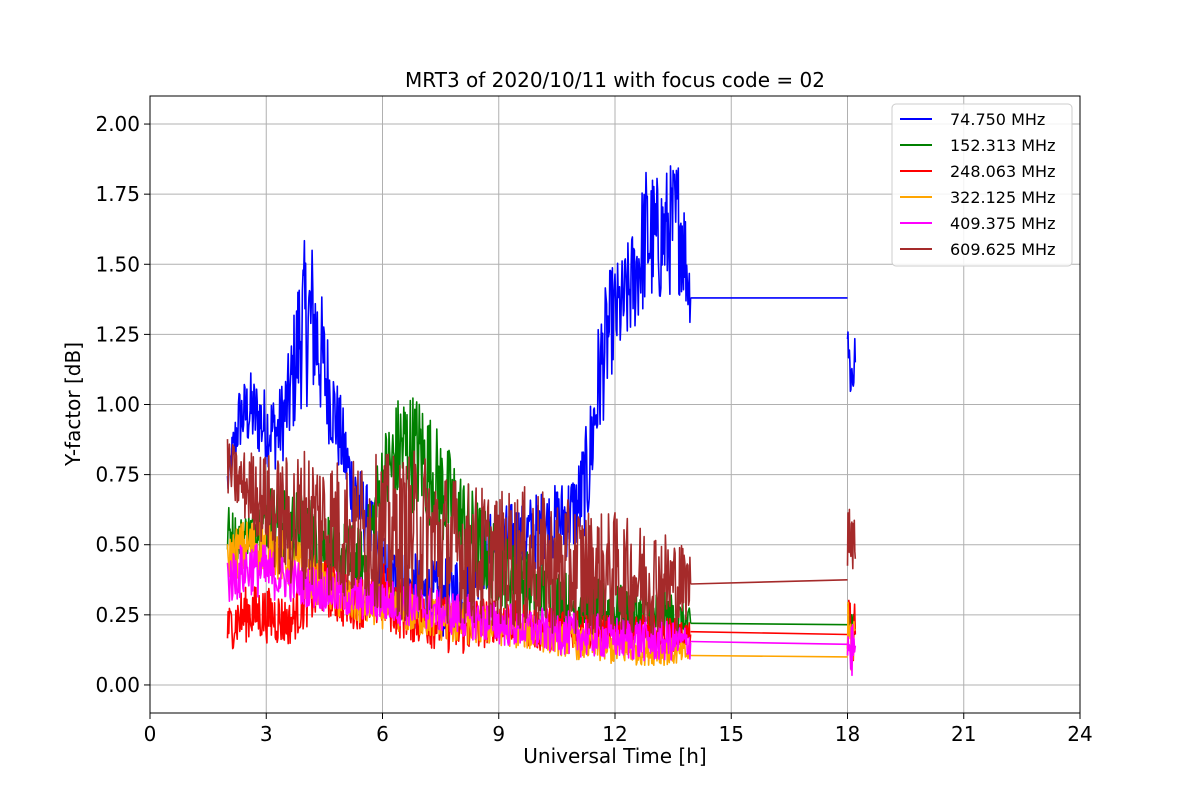 The image size is (1200, 800). I want to click on y-tick-label: 1.50, so click(117, 264).